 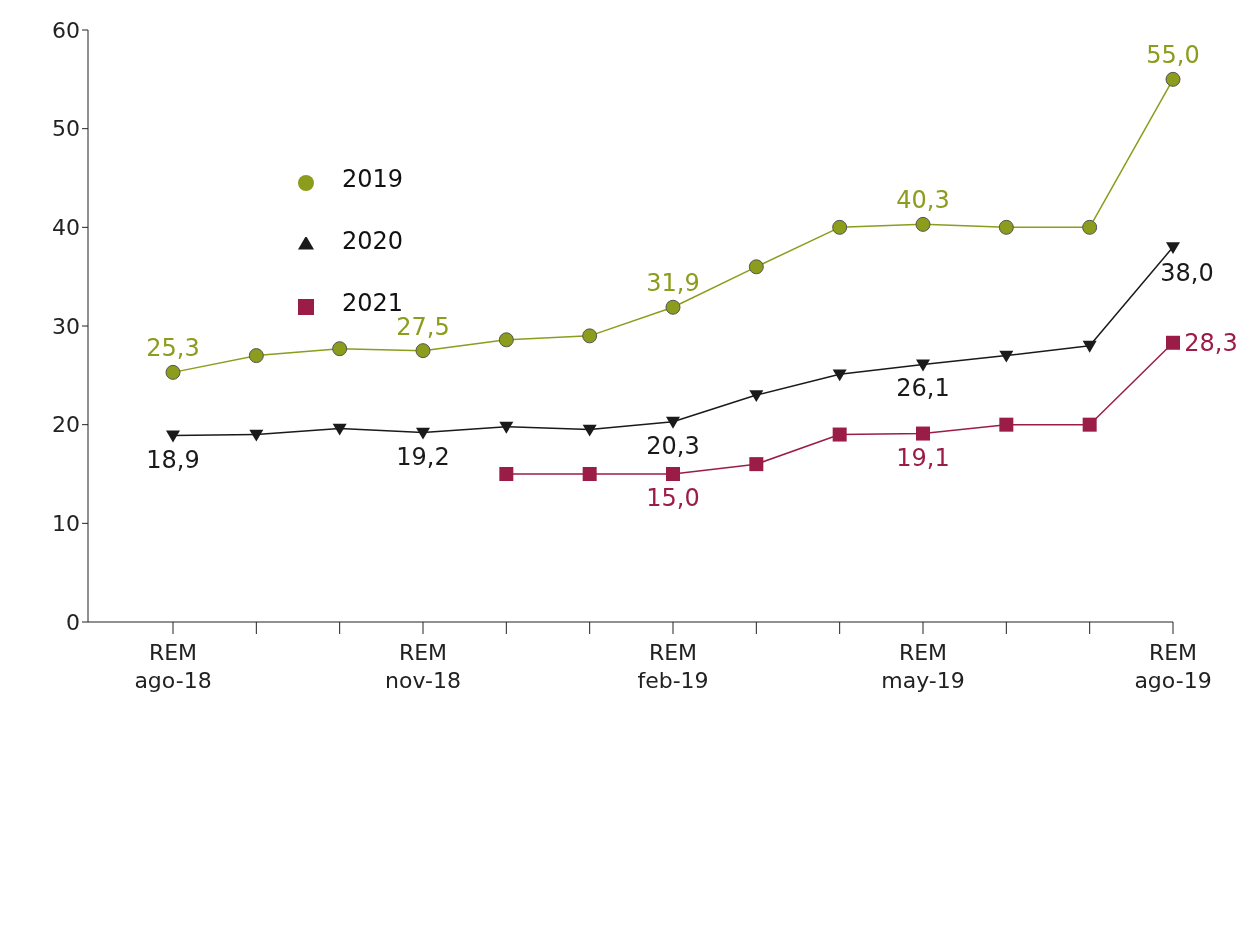 I want to click on data-label: 20,3, so click(x=673, y=445).